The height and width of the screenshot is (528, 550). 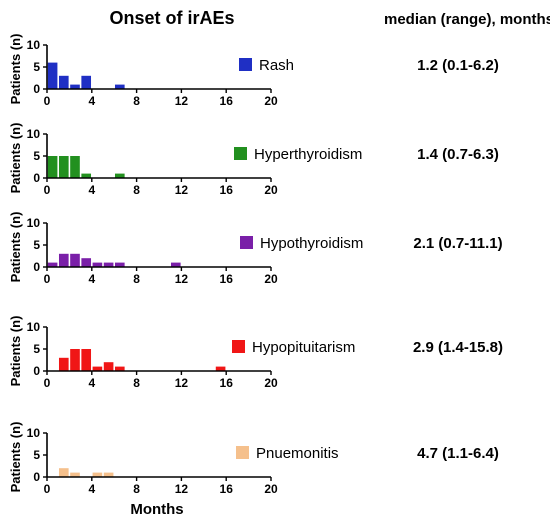 I want to click on legend-label-rash: Rash, so click(x=276, y=65).